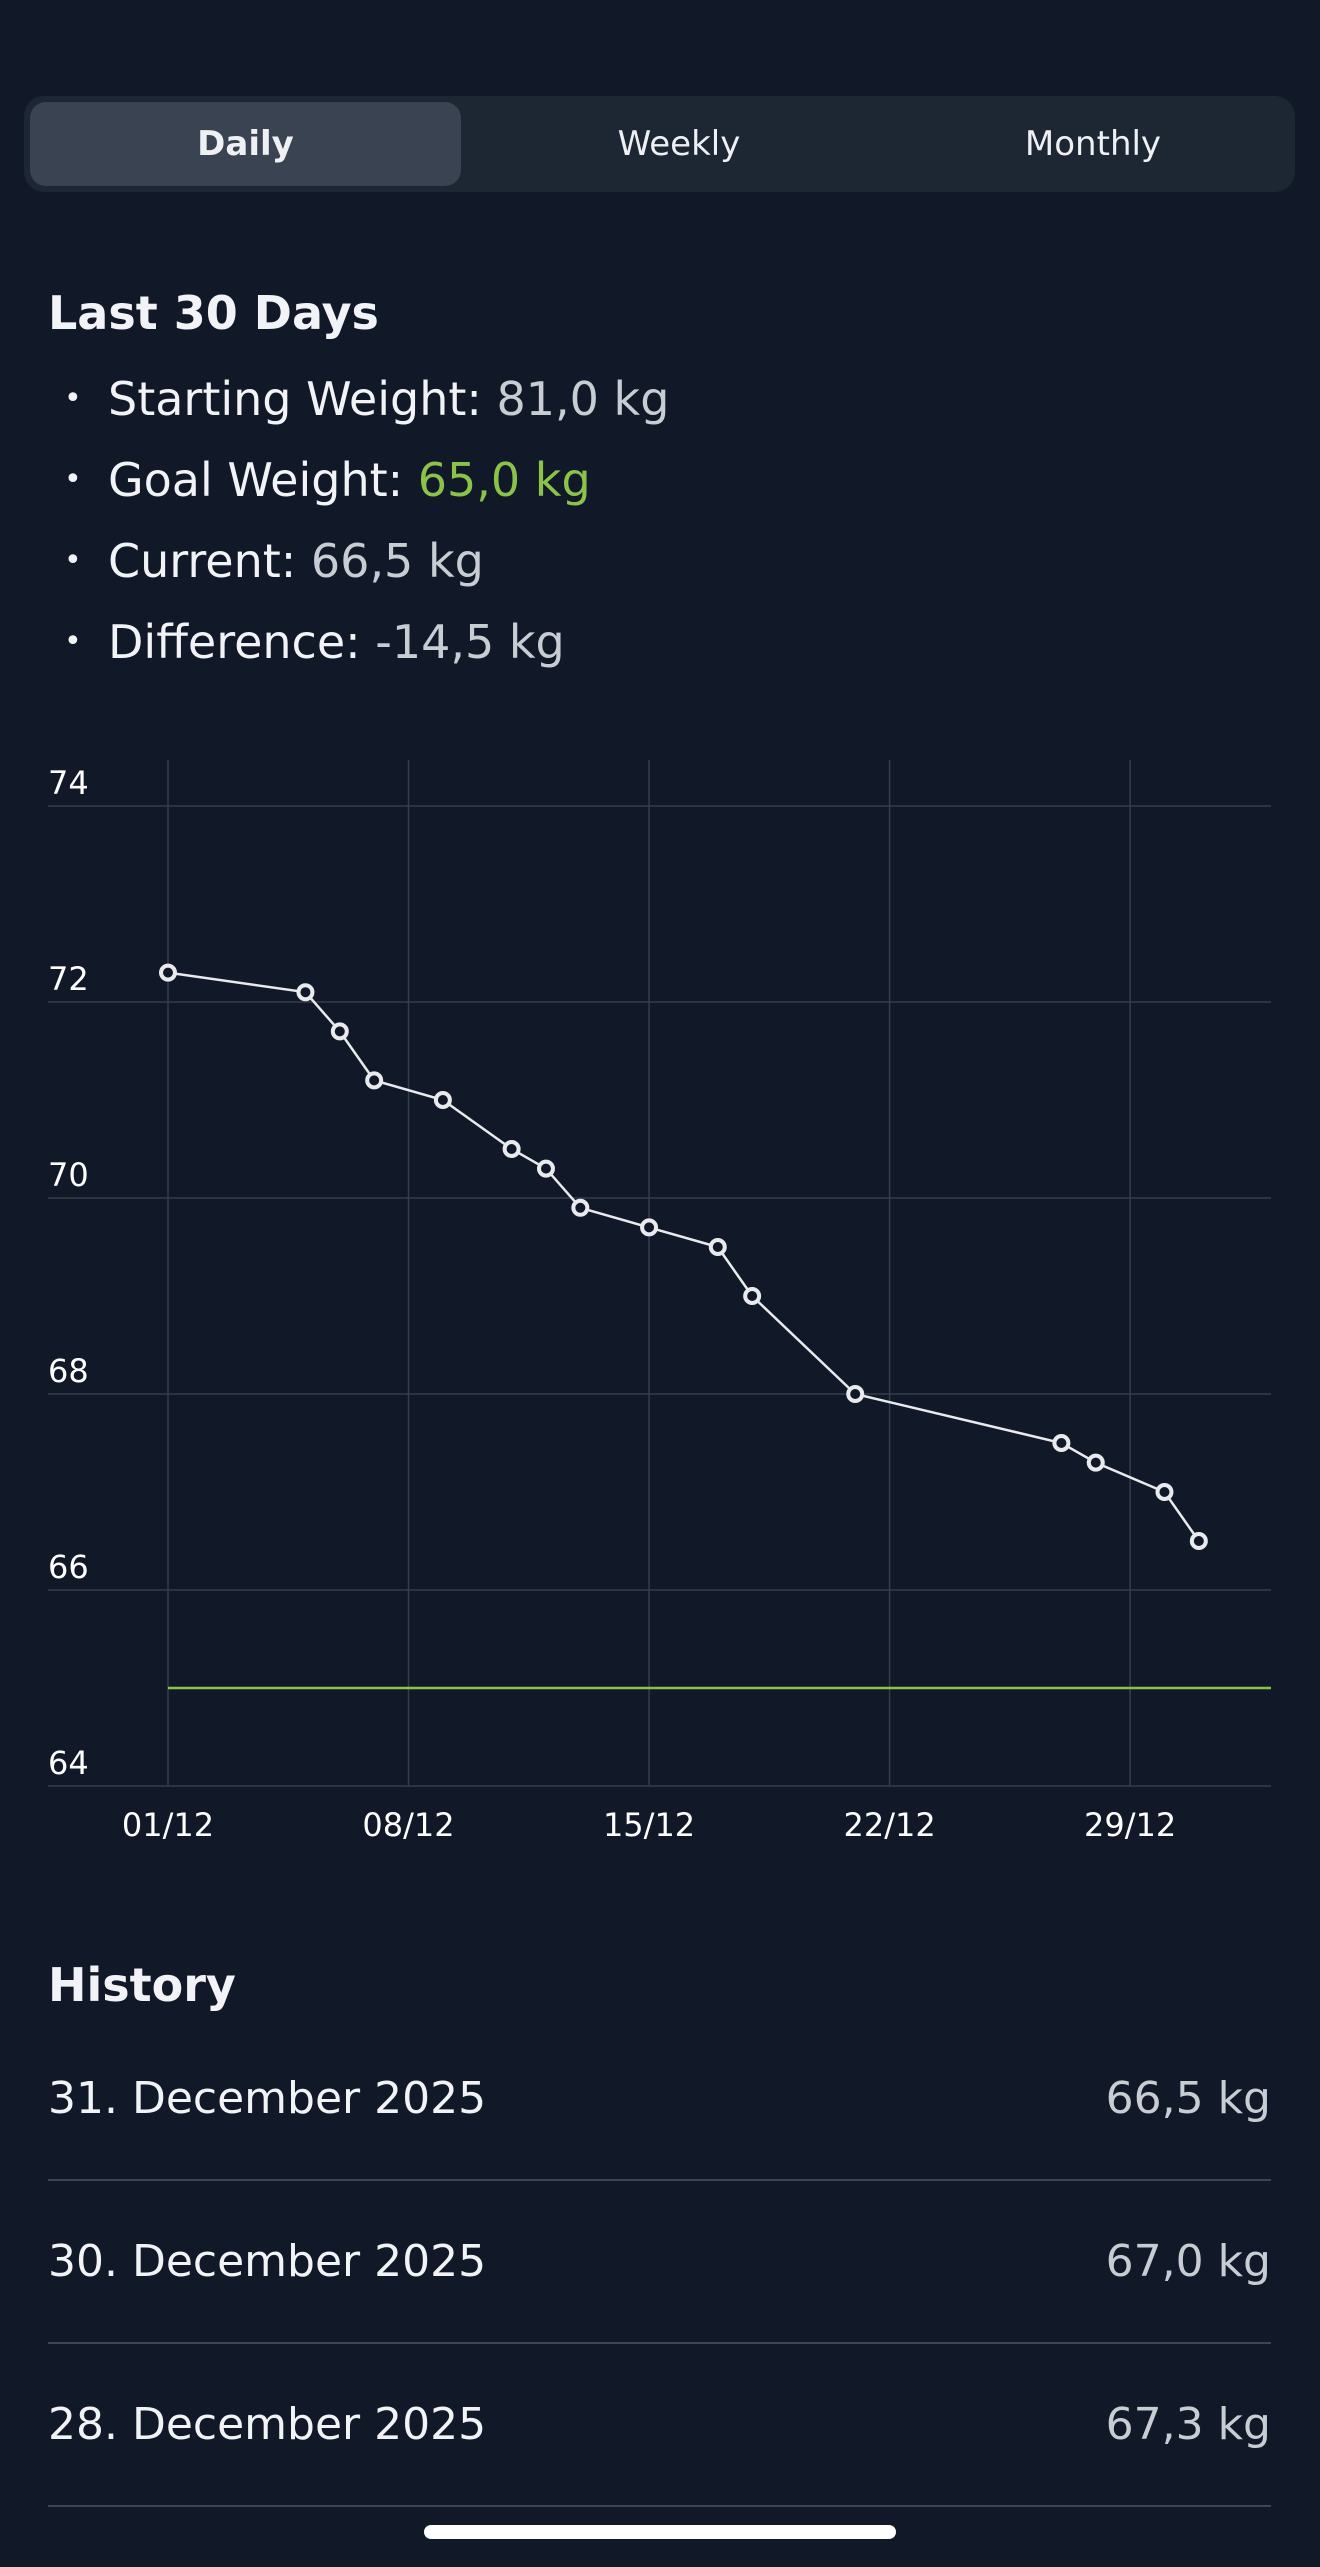  Describe the element at coordinates (245, 144) in the screenshot. I see `tab-daily: Daily` at that location.